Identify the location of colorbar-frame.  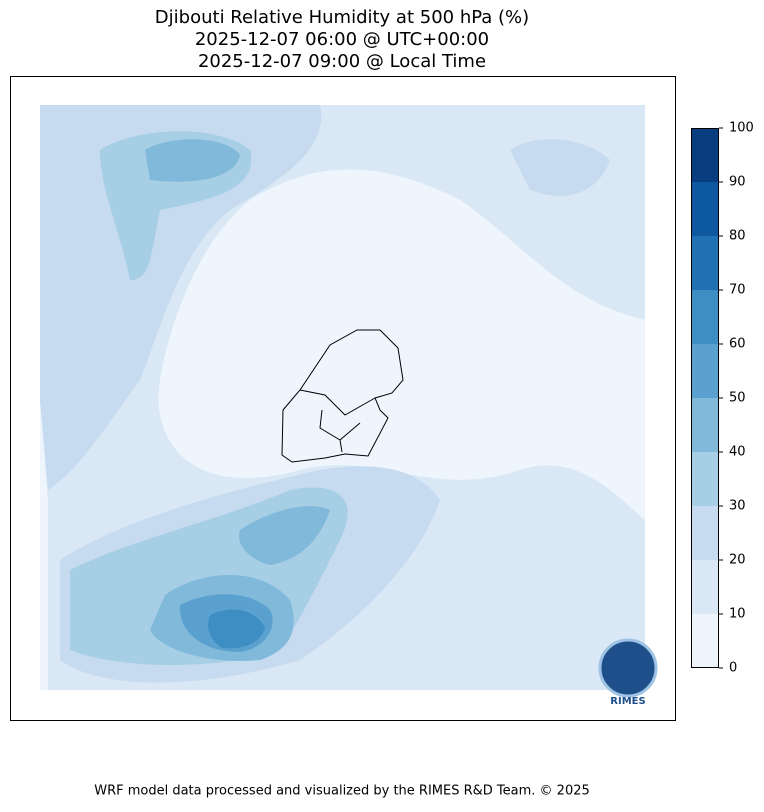
(705, 398).